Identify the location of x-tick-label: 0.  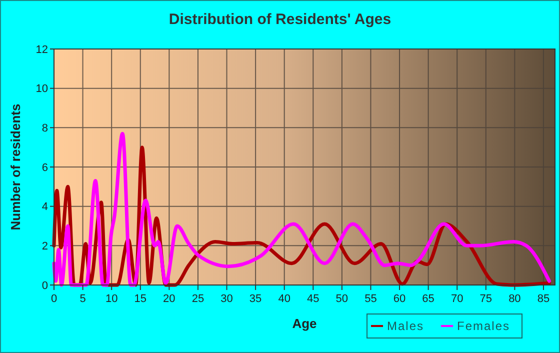
(54, 299).